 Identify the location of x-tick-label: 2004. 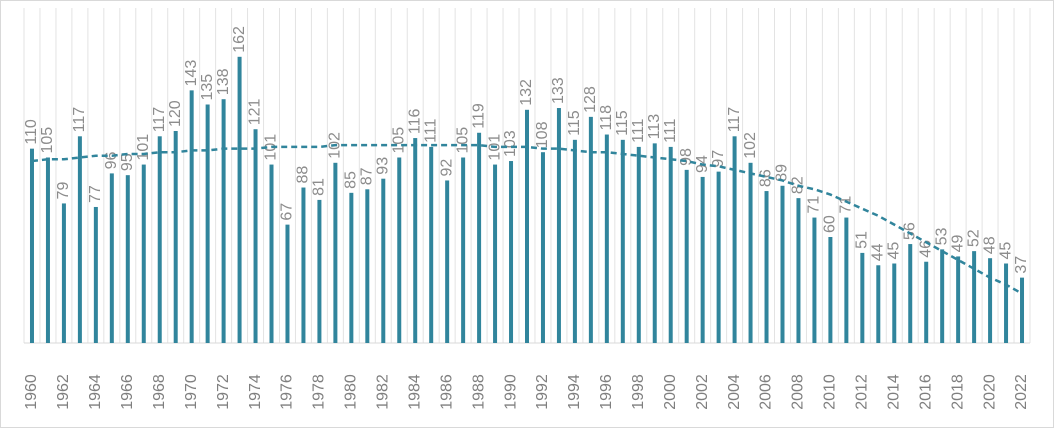
(734, 392).